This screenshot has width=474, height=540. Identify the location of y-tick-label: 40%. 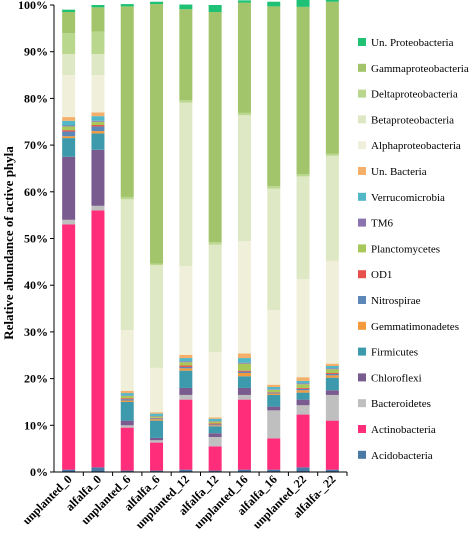
(36, 285).